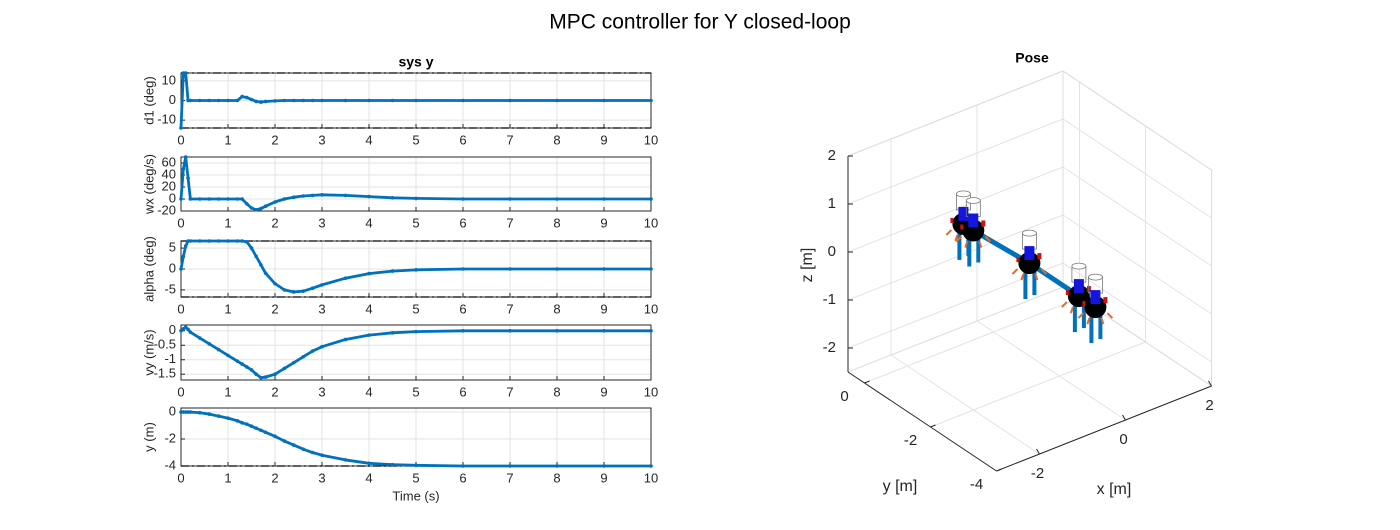  I want to click on y-tick-label: 20, so click(169, 185).